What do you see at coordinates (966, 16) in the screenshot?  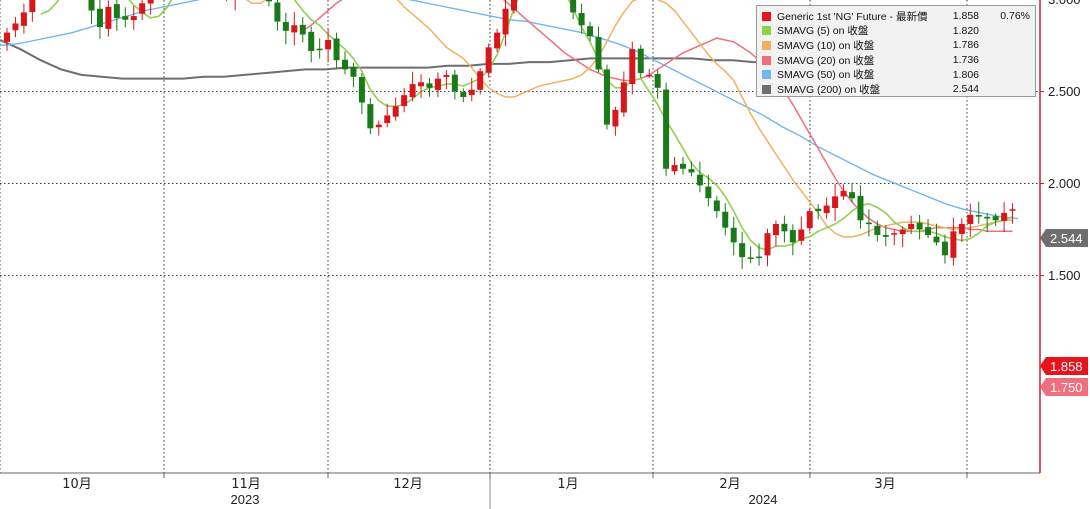 I see `legend-value: 1.858` at bounding box center [966, 16].